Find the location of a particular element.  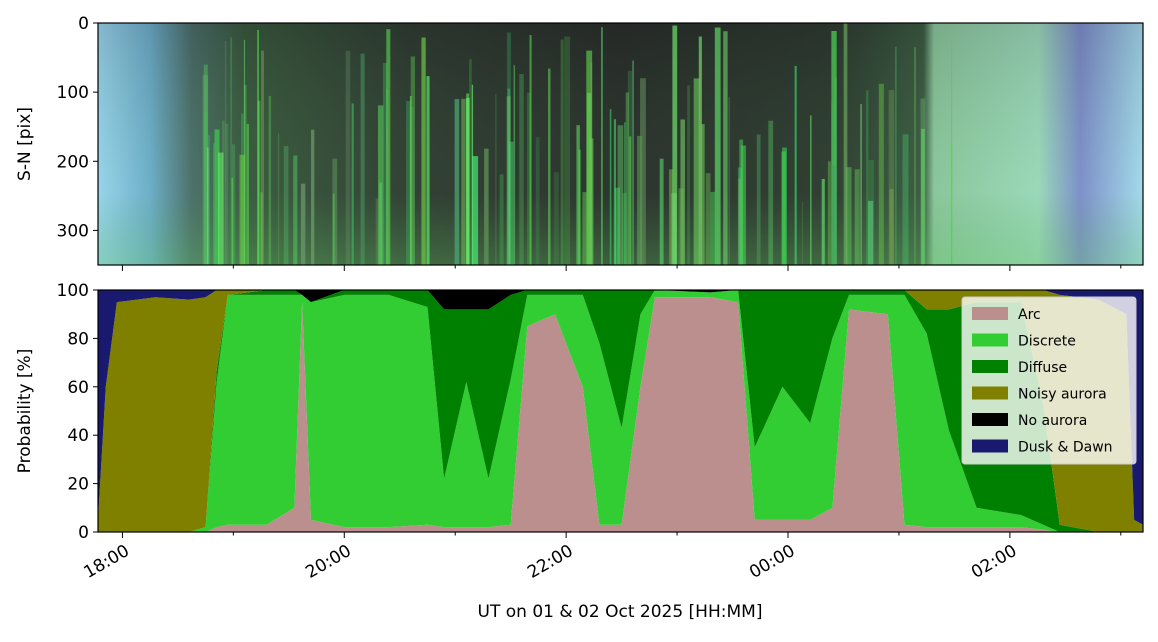

legend-label: No aurora is located at coordinates (1052, 421).